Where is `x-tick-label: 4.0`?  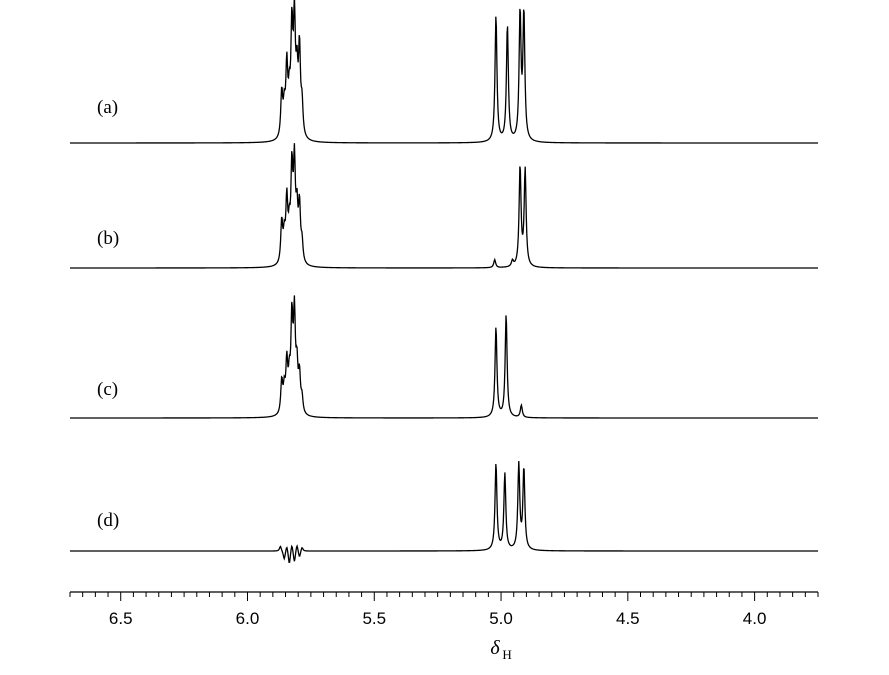 x-tick-label: 4.0 is located at coordinates (755, 618).